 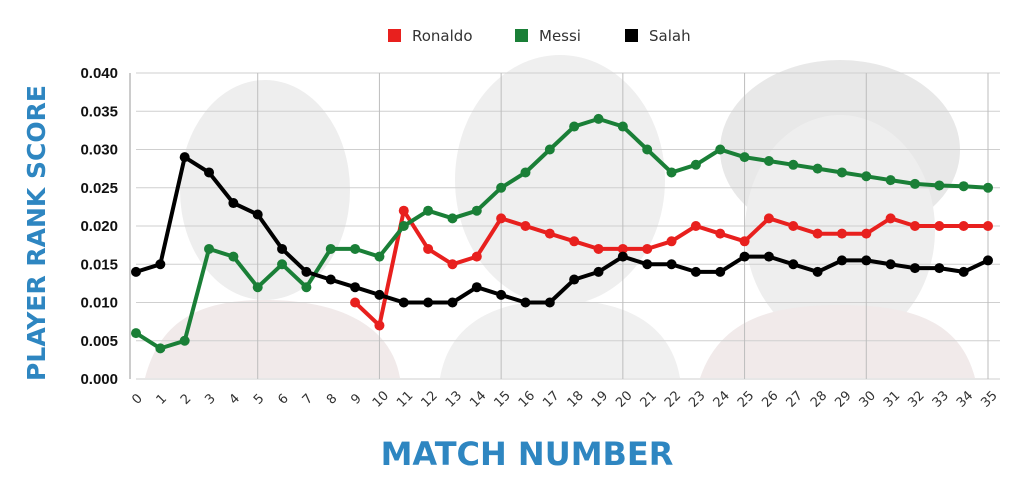 I want to click on legend-label-ronaldo: Ronaldo, so click(x=442, y=36).